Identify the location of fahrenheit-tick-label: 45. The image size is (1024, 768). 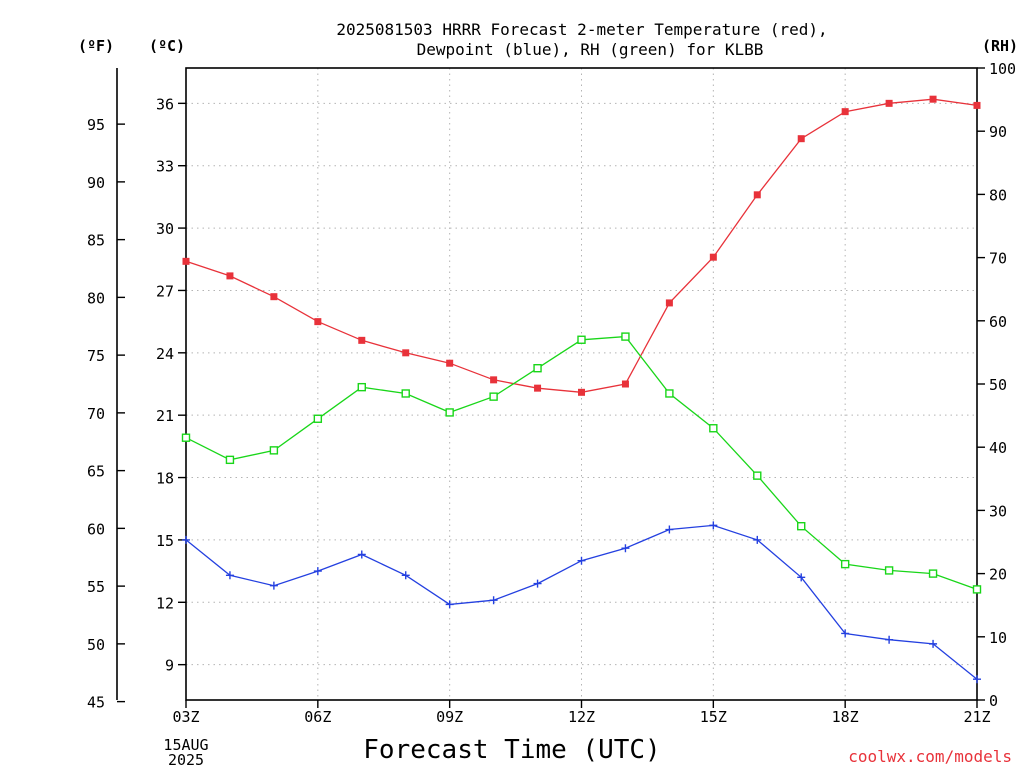
(96, 703).